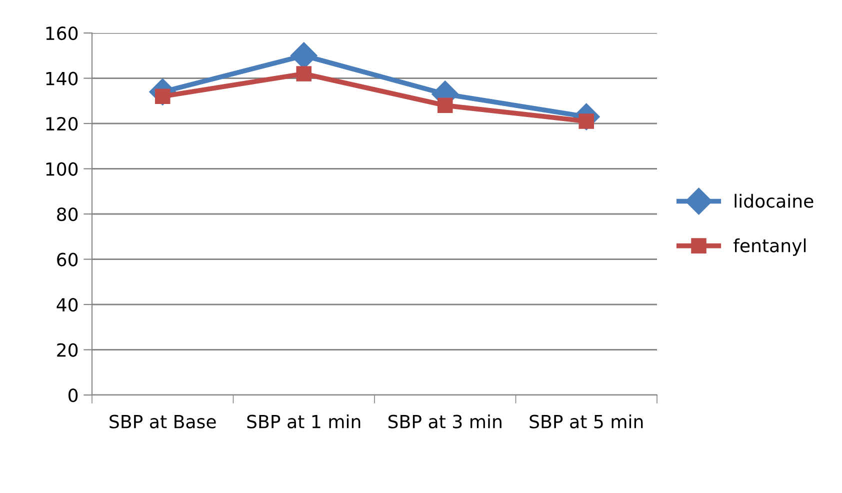 The image size is (842, 493). What do you see at coordinates (303, 421) in the screenshot?
I see `x-tick-label: SBP at 1 min` at bounding box center [303, 421].